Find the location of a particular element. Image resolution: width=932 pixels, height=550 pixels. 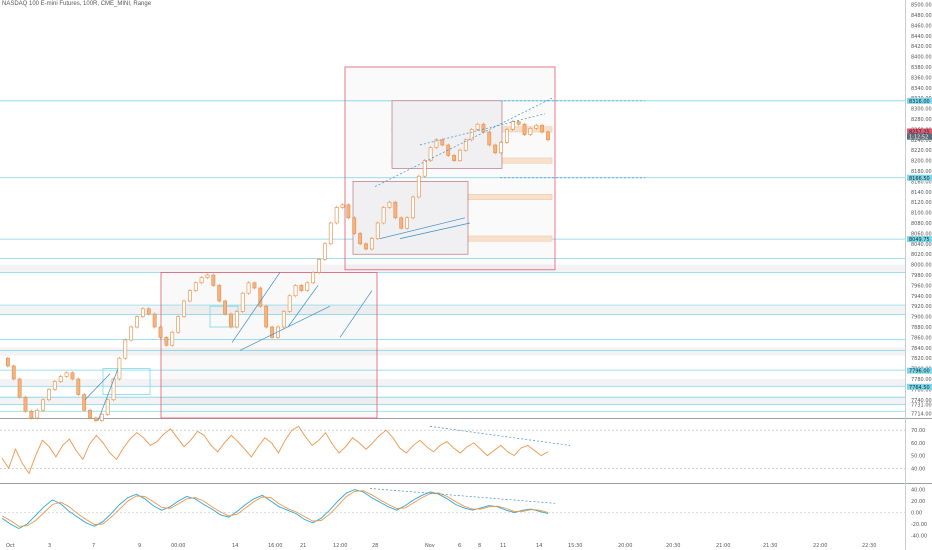

time-tick-label: 22:30 is located at coordinates (869, 546).